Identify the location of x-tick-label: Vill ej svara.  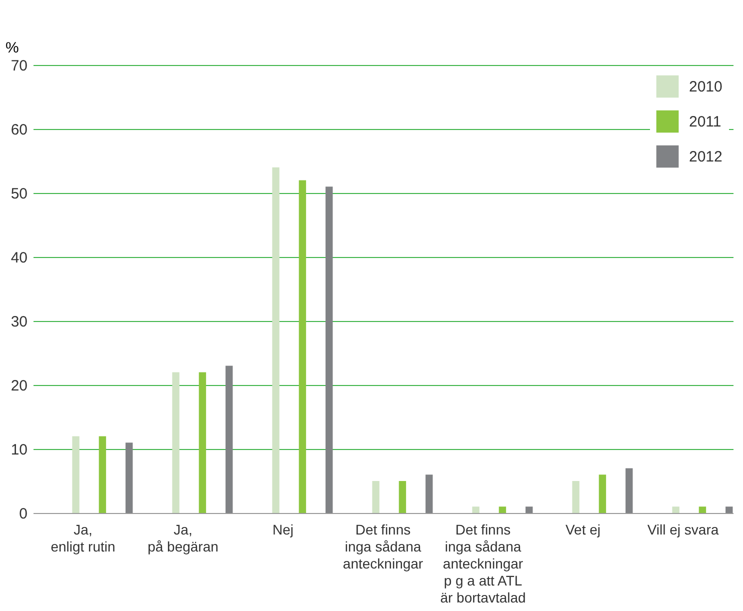
(683, 530).